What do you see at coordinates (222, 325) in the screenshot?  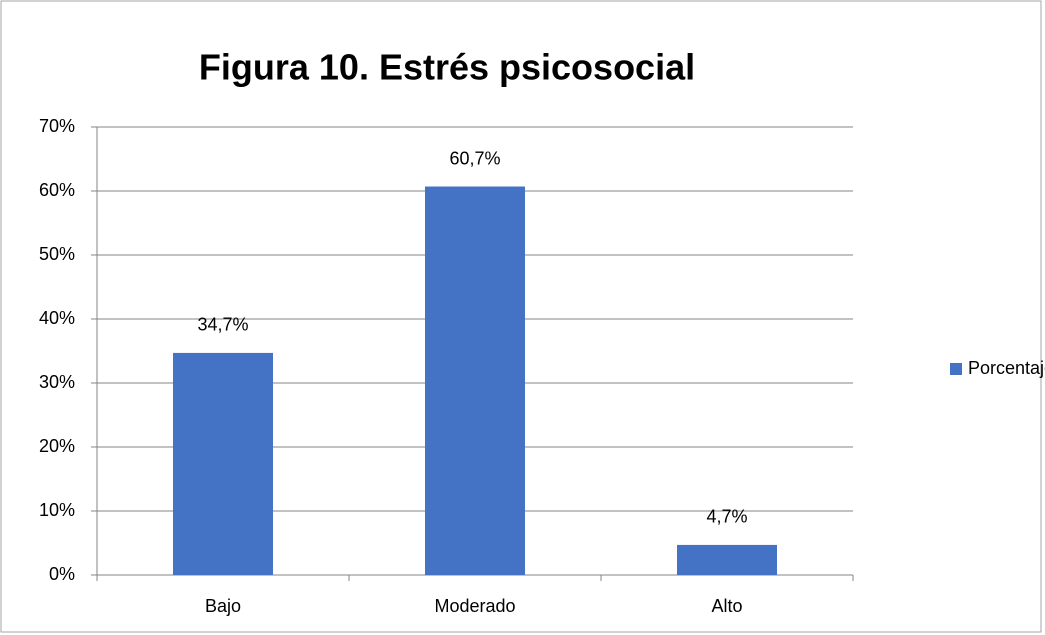 I see `data-label: 34,7%` at bounding box center [222, 325].